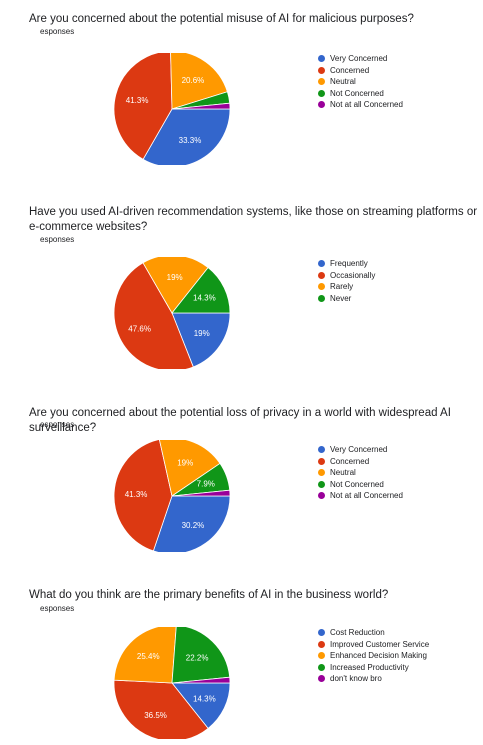 This screenshot has width=483, height=745. I want to click on pie-slice-occasionally, so click(153, 315).